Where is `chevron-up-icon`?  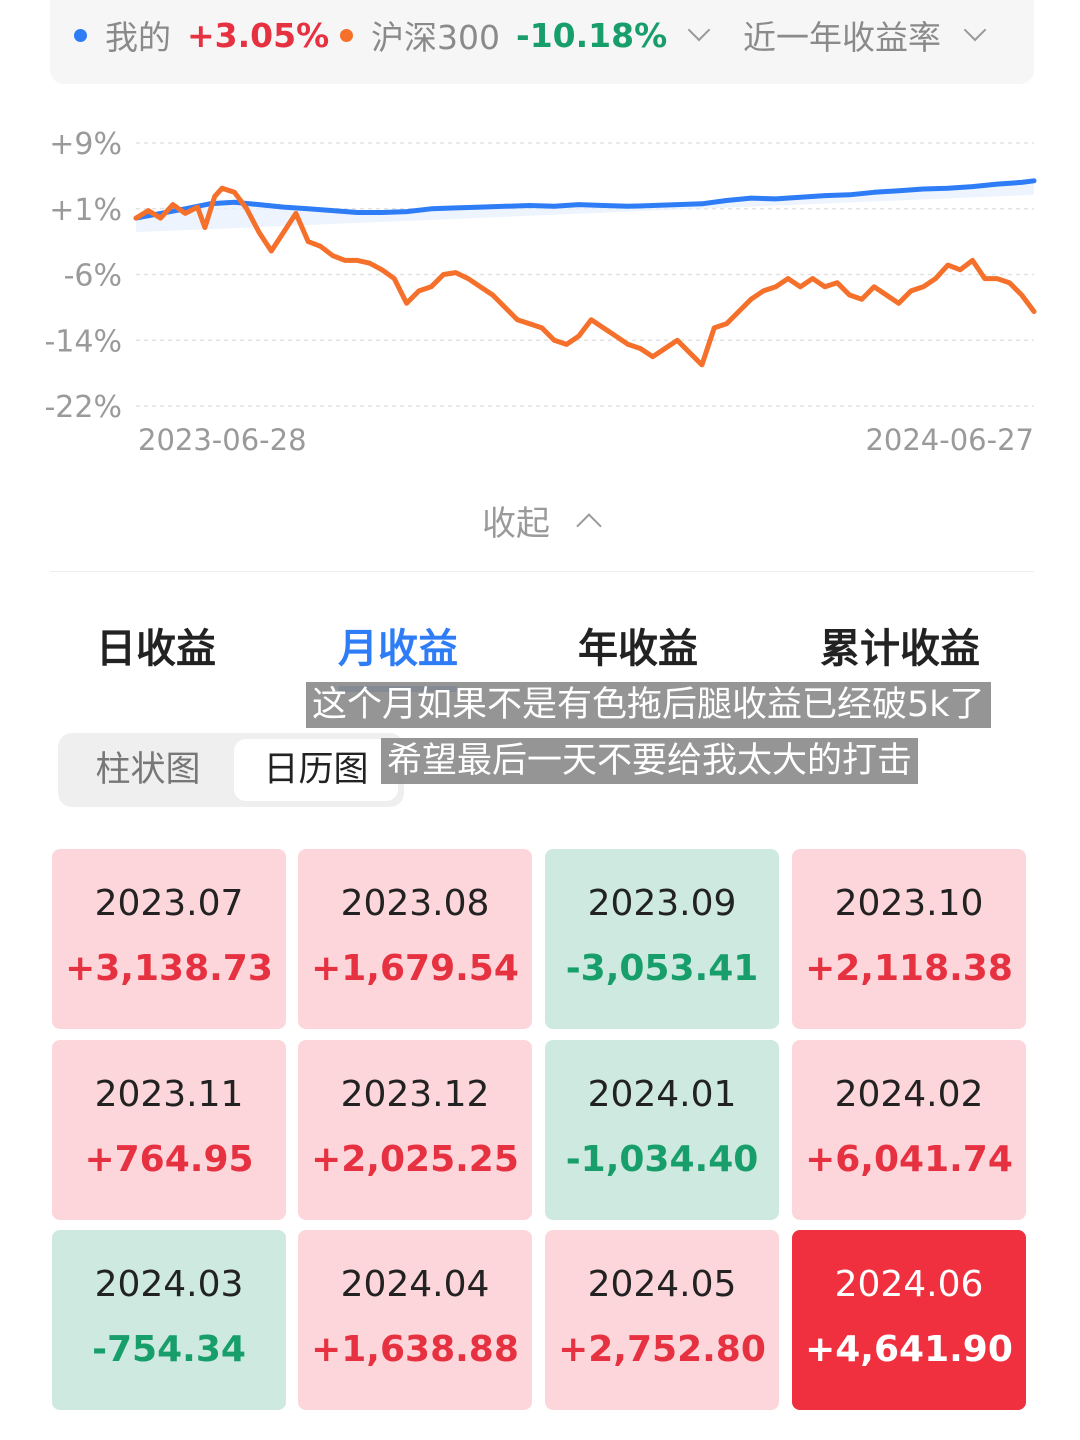 chevron-up-icon is located at coordinates (589, 526).